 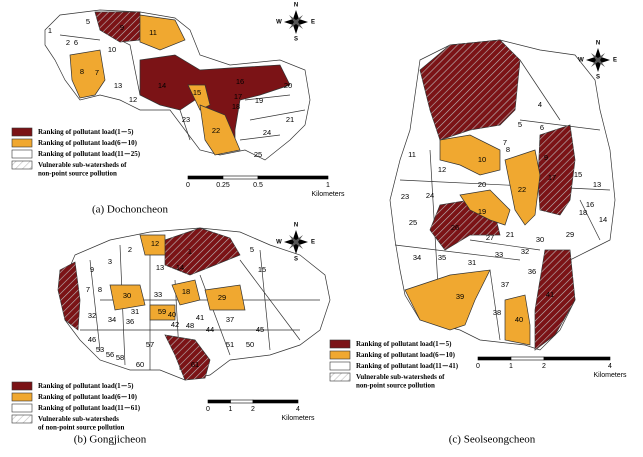 What do you see at coordinates (180, 267) in the screenshot?
I see `watershed-label: 14` at bounding box center [180, 267].